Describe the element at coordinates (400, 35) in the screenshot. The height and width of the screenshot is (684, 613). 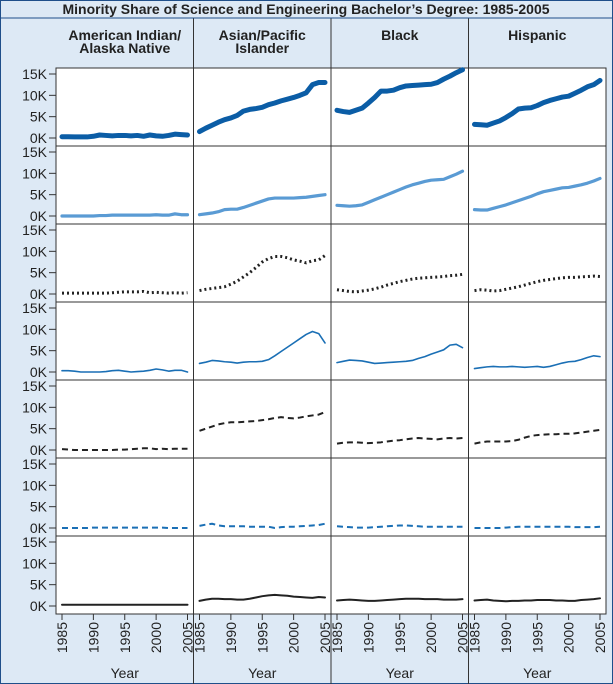
I see `column-header: Black` at that location.